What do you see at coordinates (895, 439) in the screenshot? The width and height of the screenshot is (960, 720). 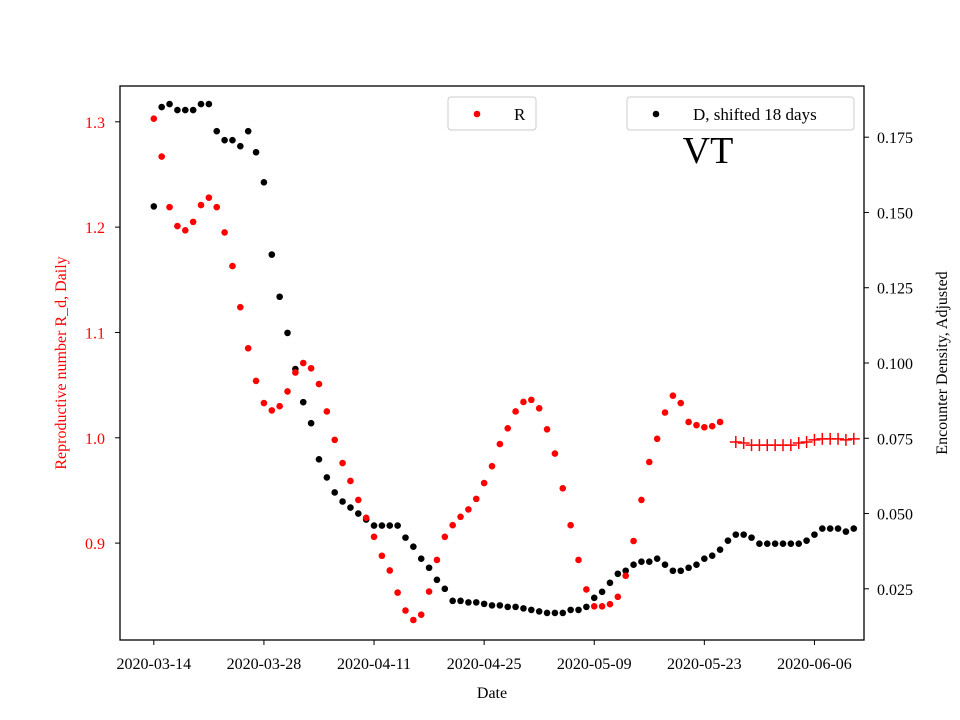 I see `y-right-tick-label: 0.075` at bounding box center [895, 439].